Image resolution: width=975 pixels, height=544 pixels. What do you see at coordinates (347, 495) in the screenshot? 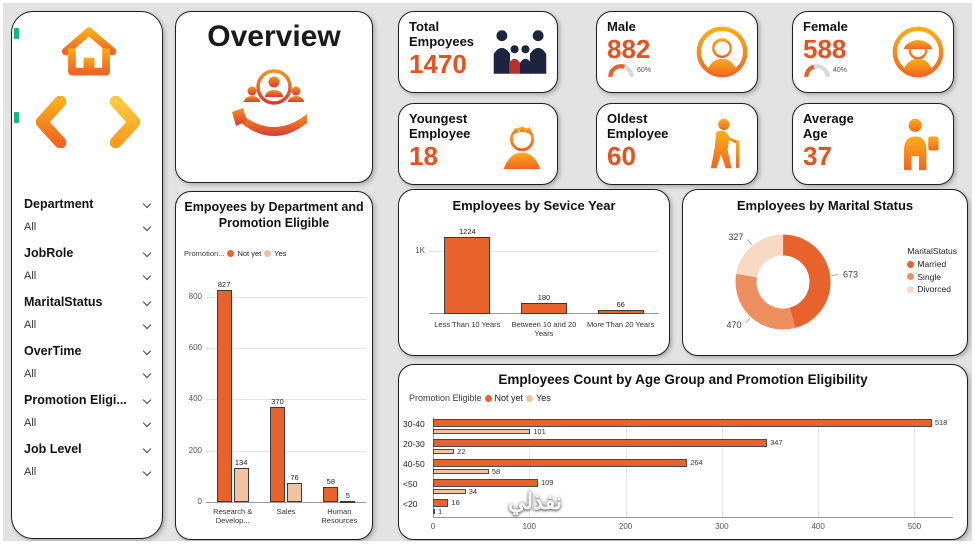
I see `bar-value-label: 5` at bounding box center [347, 495].